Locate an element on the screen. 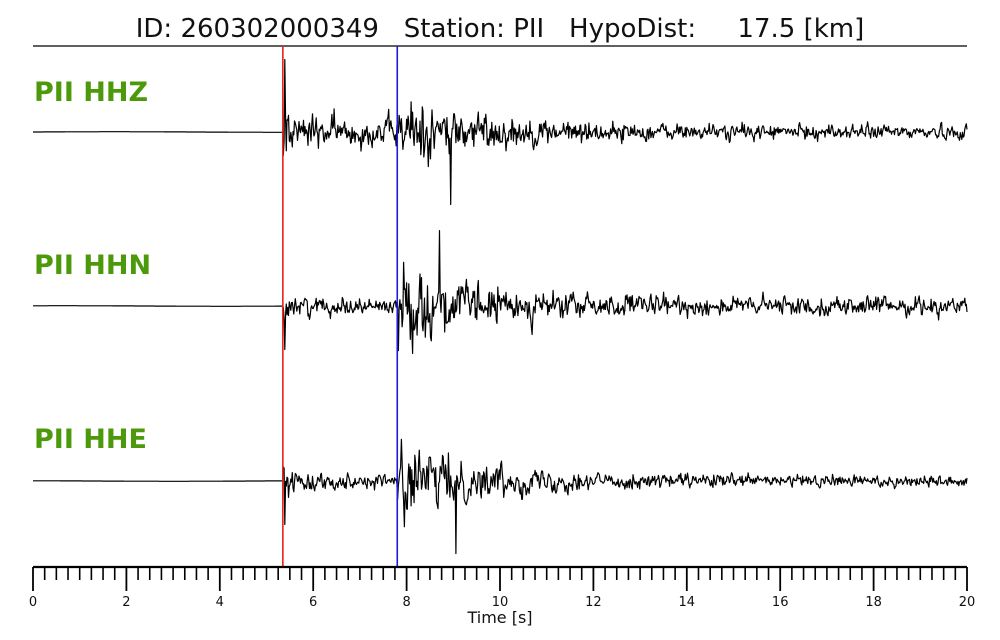 This screenshot has height=640, width=1000. channel-label-hhe: PII HHE is located at coordinates (90, 439).